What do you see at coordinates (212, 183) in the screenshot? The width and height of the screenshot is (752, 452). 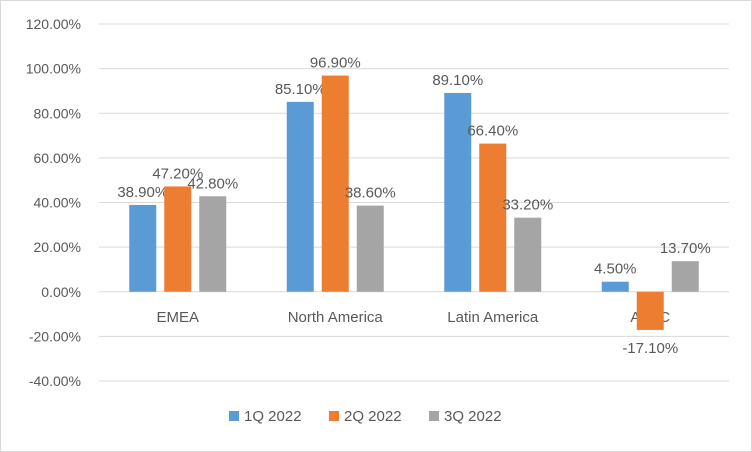 I see `data-label: 42.80%` at bounding box center [212, 183].